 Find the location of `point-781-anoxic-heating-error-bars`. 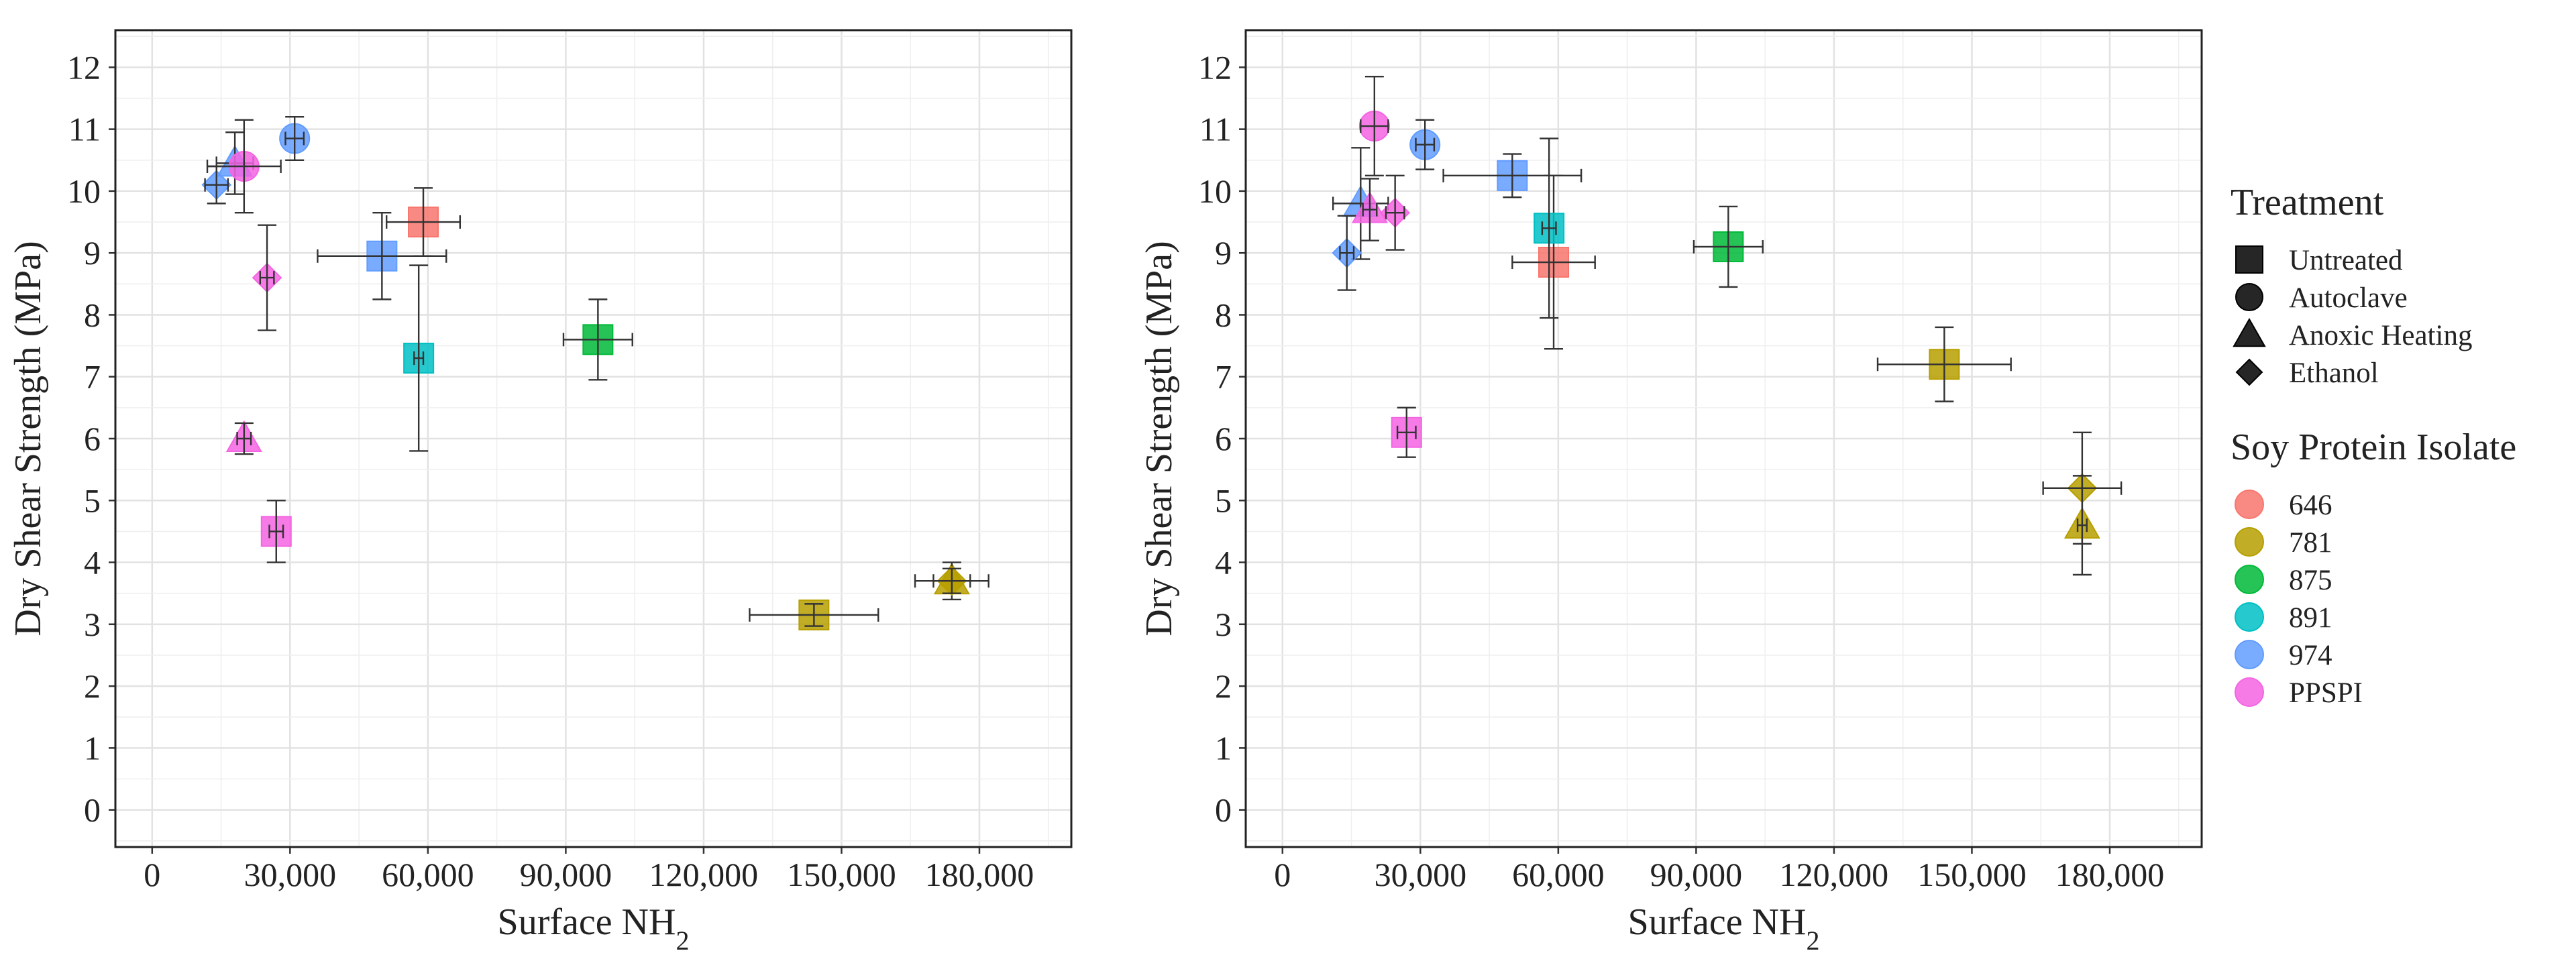

point-781-anoxic-heating-error-bars is located at coordinates (2082, 526).